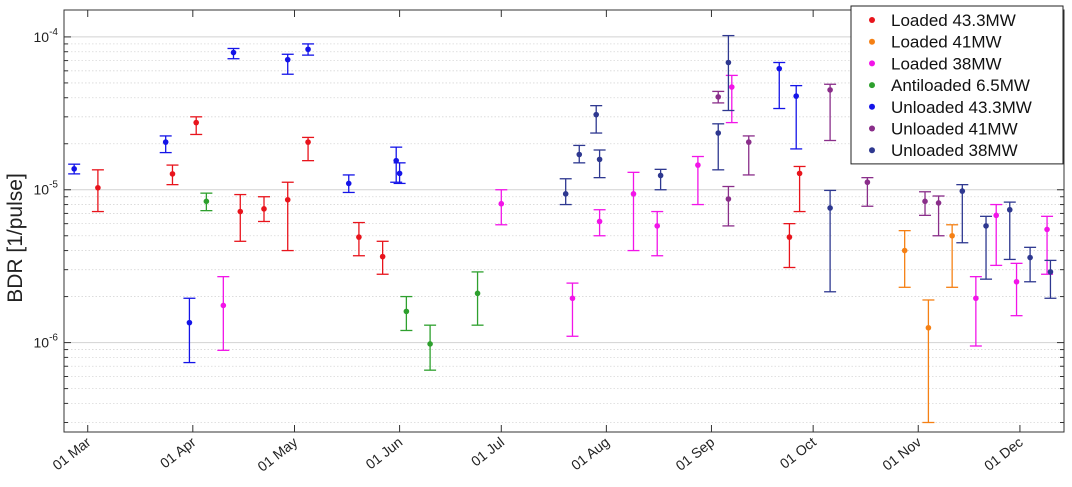 The height and width of the screenshot is (487, 1072). Describe the element at coordinates (798, 453) in the screenshot. I see `x-tick-label: 01 Oct` at that location.